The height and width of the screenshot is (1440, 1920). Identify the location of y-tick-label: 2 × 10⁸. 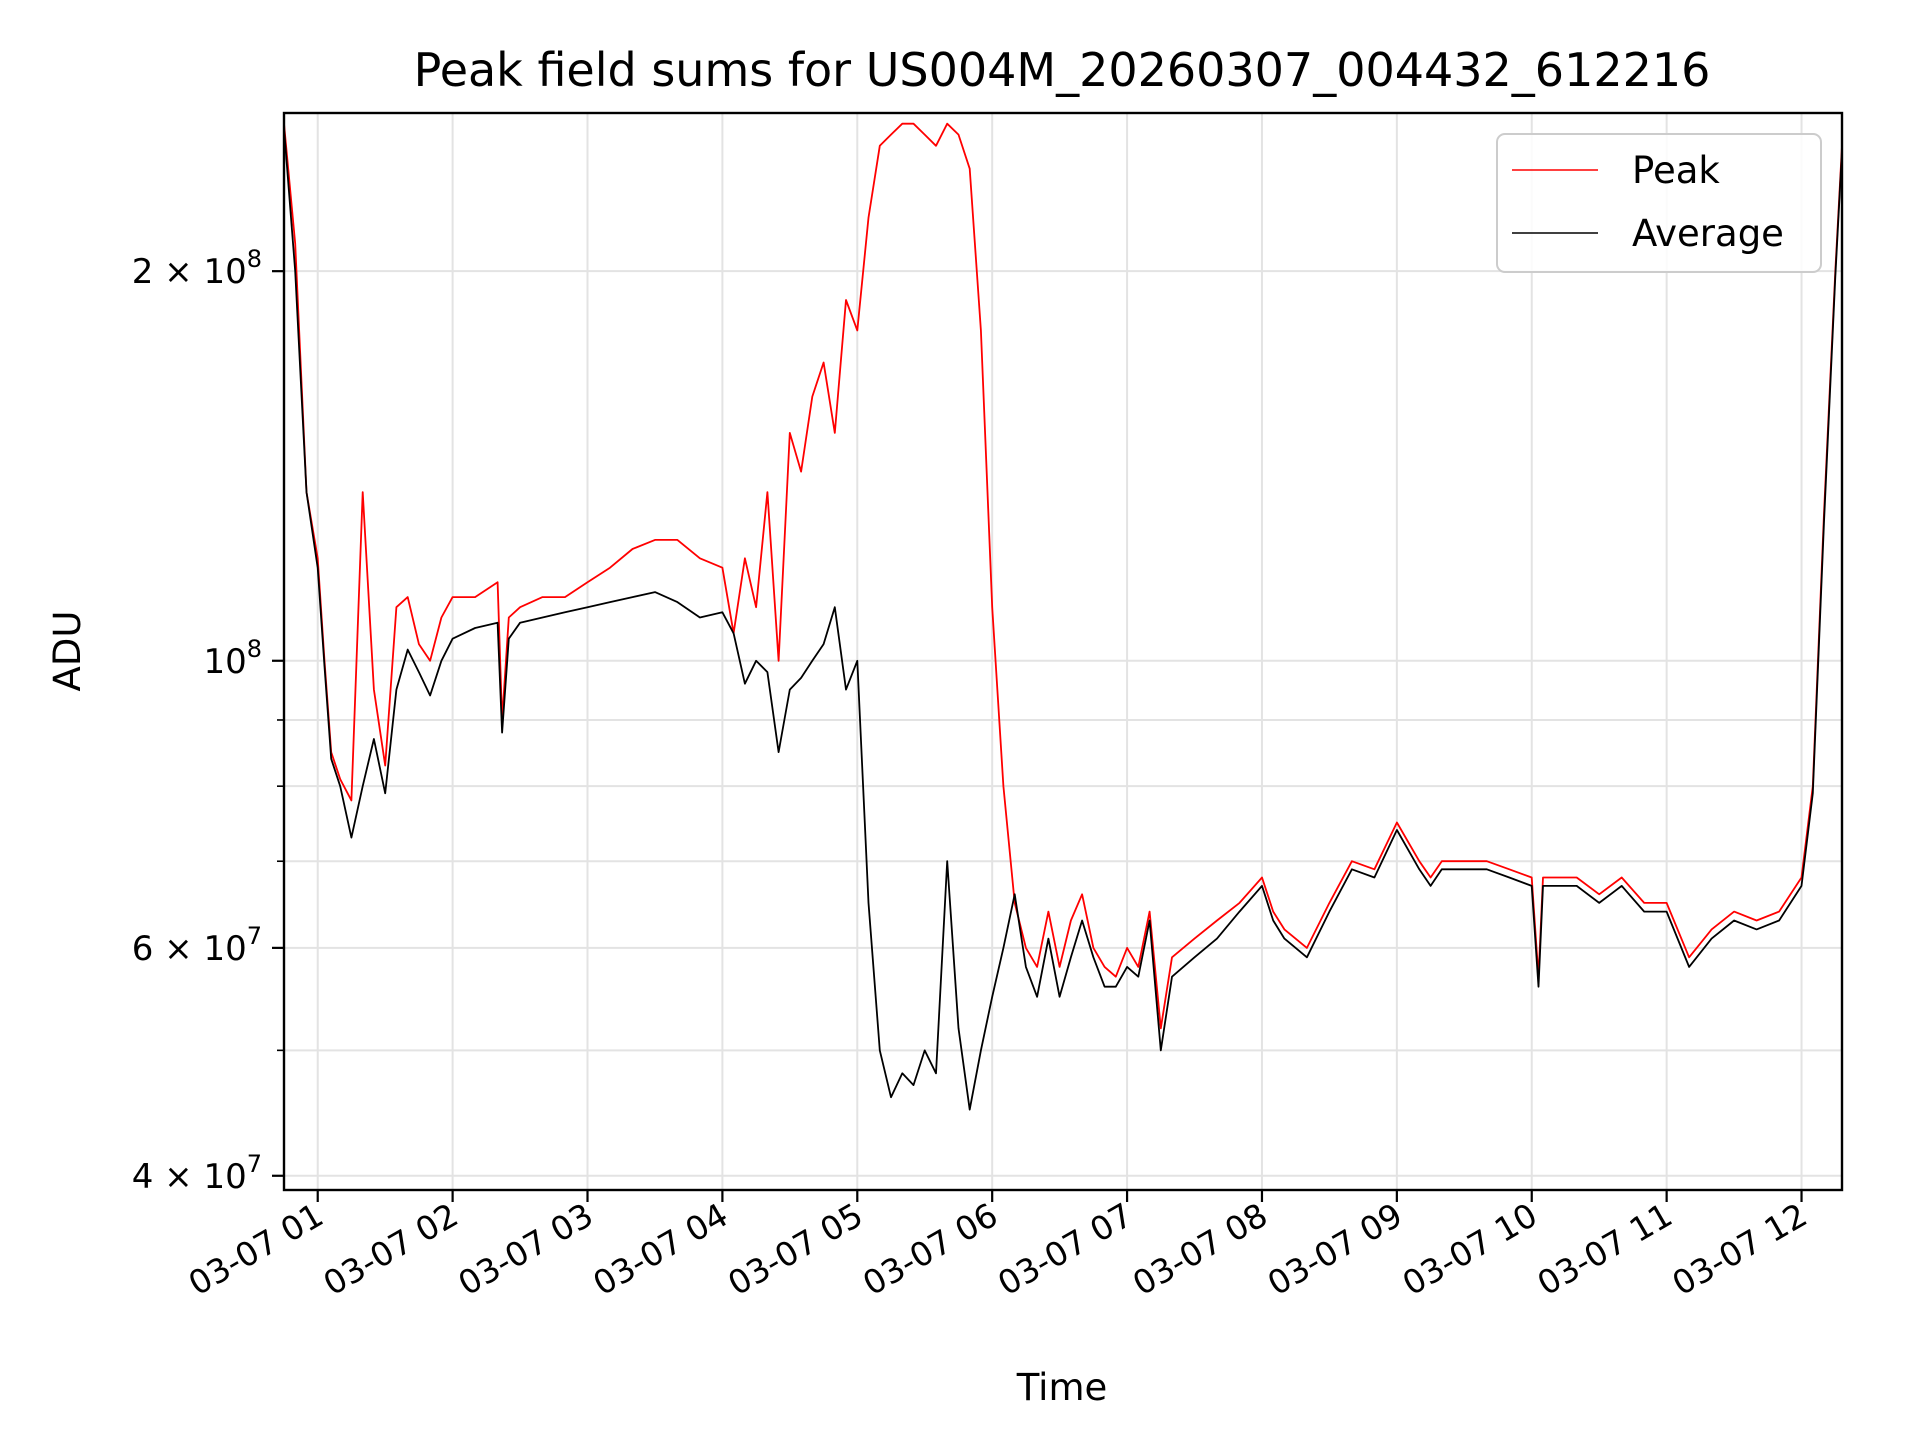
(197, 268).